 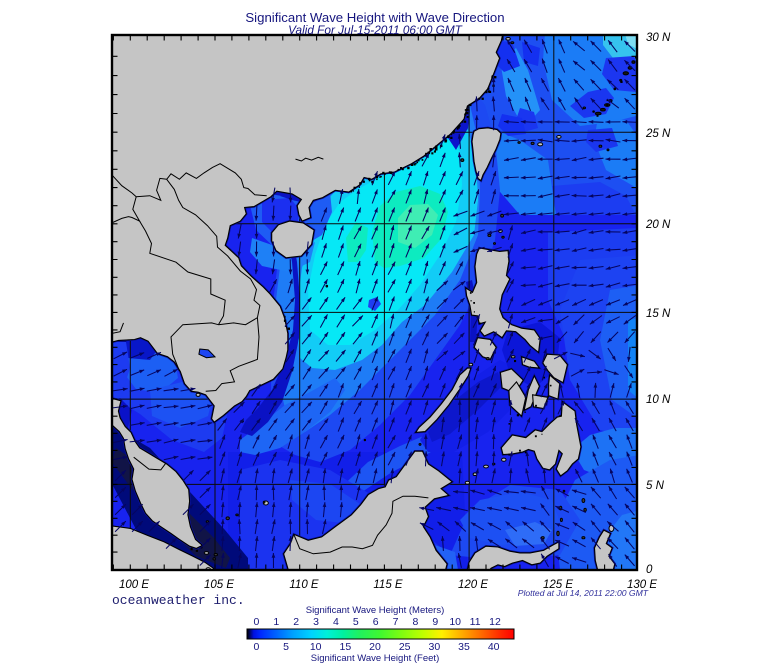 I want to click on svg-text:Significant Wave Height (Meter: Significant Wave Height (Meters), so click(x=375, y=610).